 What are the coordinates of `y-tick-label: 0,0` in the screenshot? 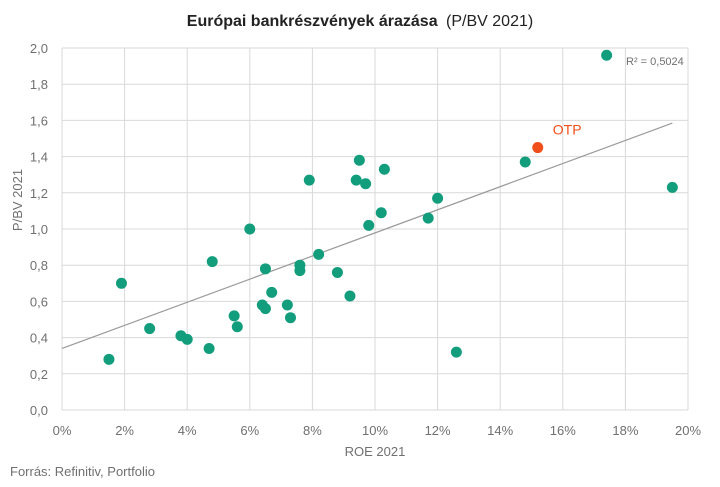 It's located at (39, 410).